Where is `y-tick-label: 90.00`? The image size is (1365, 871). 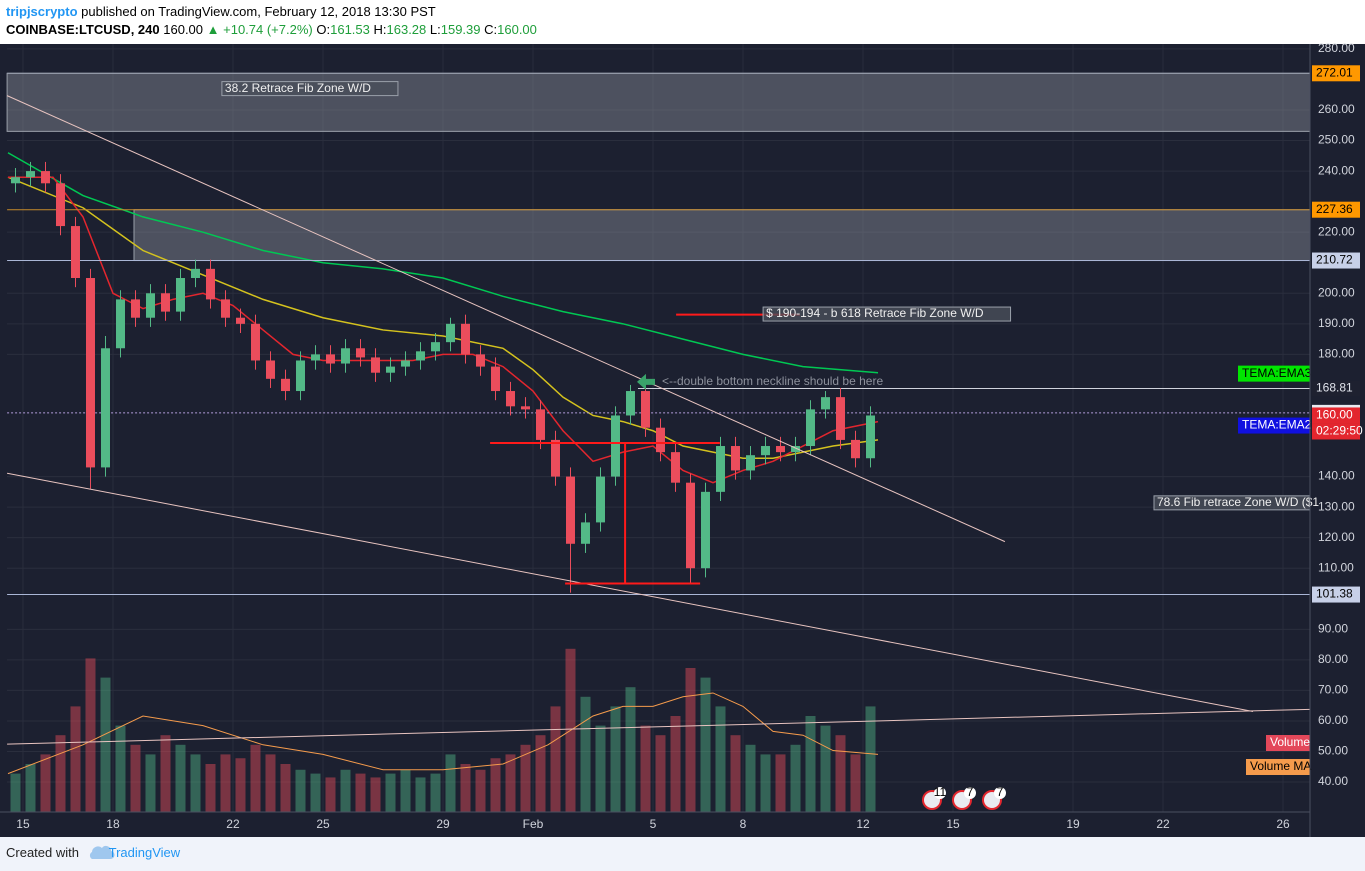 y-tick-label: 90.00 is located at coordinates (1333, 628).